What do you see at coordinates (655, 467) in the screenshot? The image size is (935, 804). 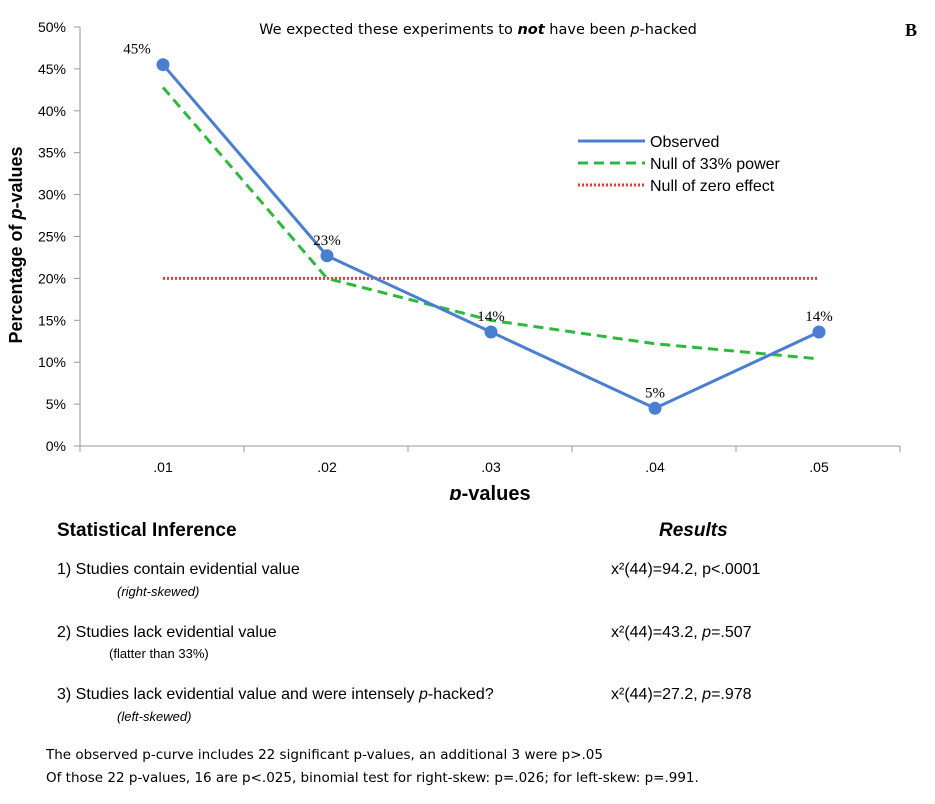 I see `x-tick-label: .04` at bounding box center [655, 467].